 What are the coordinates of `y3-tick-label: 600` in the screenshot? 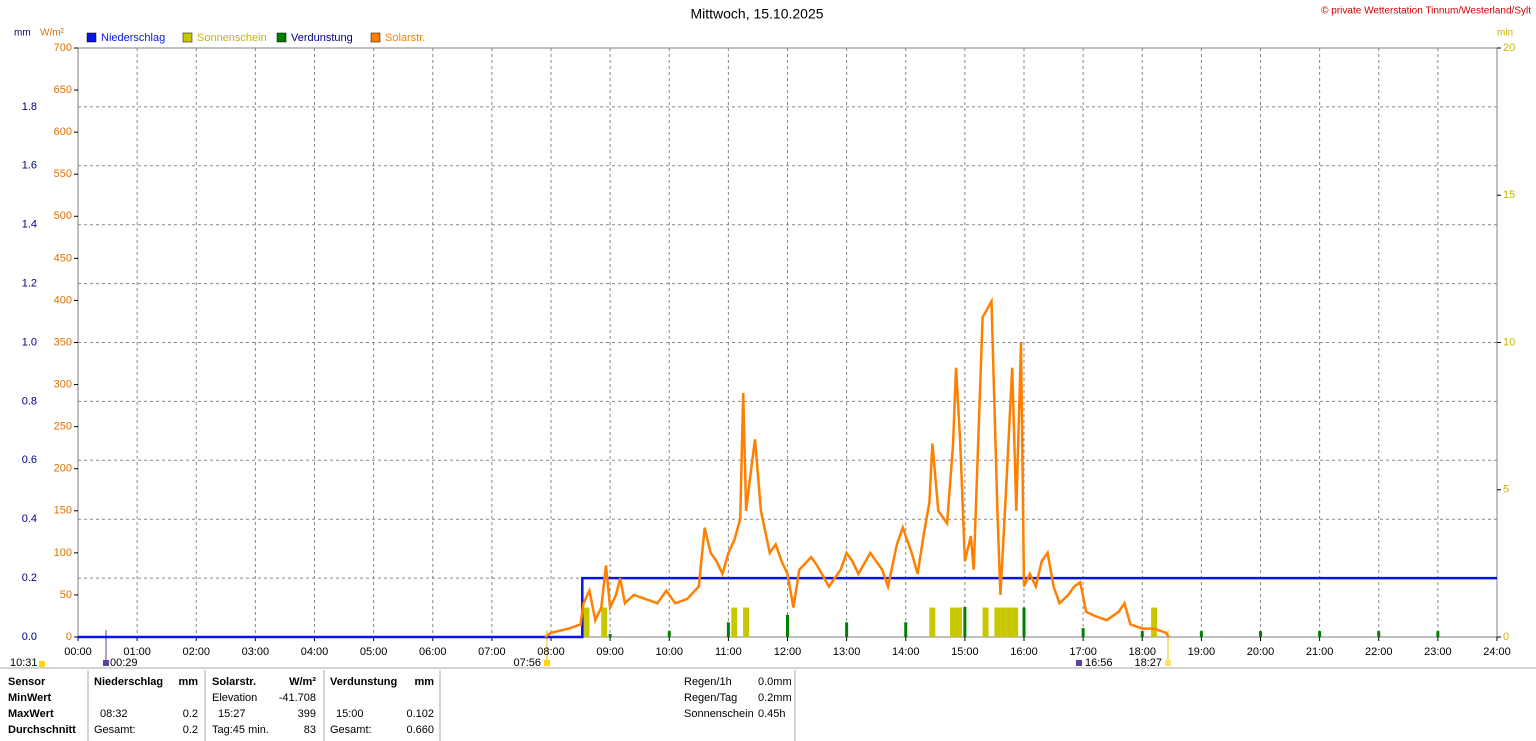 It's located at (63, 132).